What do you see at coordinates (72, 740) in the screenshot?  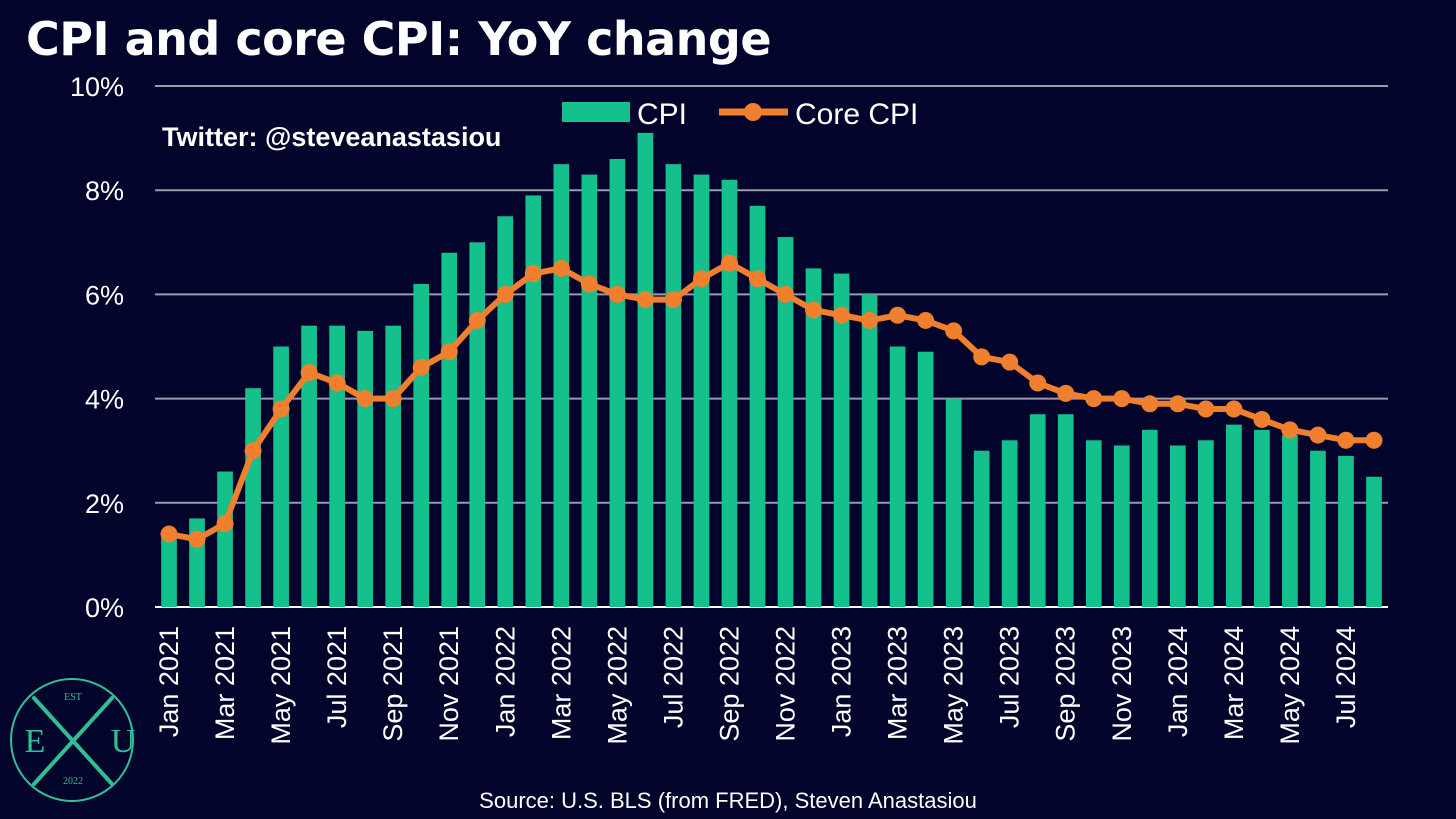 I see `exu-logo: EST E U 2022` at bounding box center [72, 740].